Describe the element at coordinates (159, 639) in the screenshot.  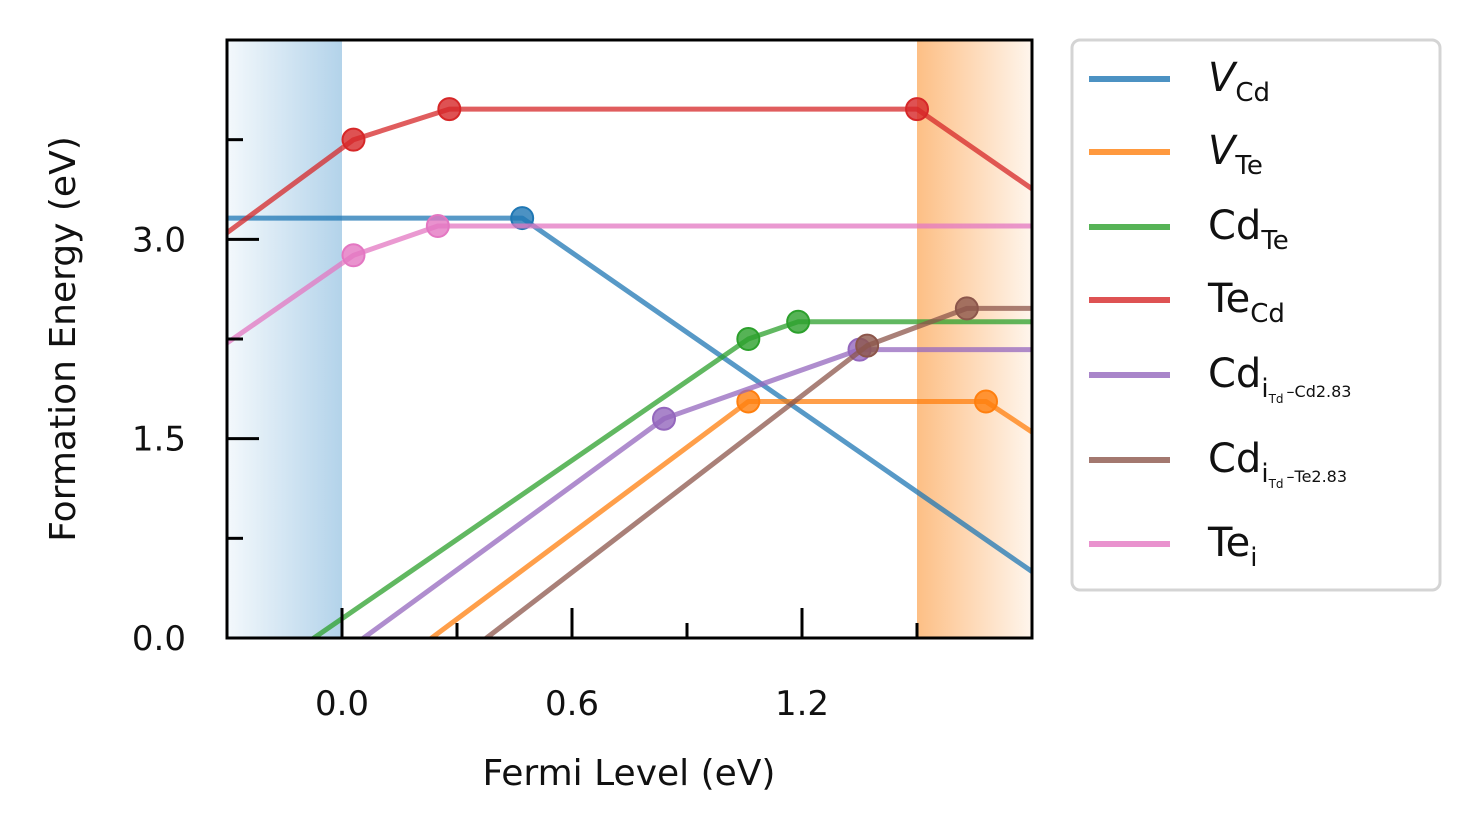
I see `y-tick-label: 0.0` at that location.